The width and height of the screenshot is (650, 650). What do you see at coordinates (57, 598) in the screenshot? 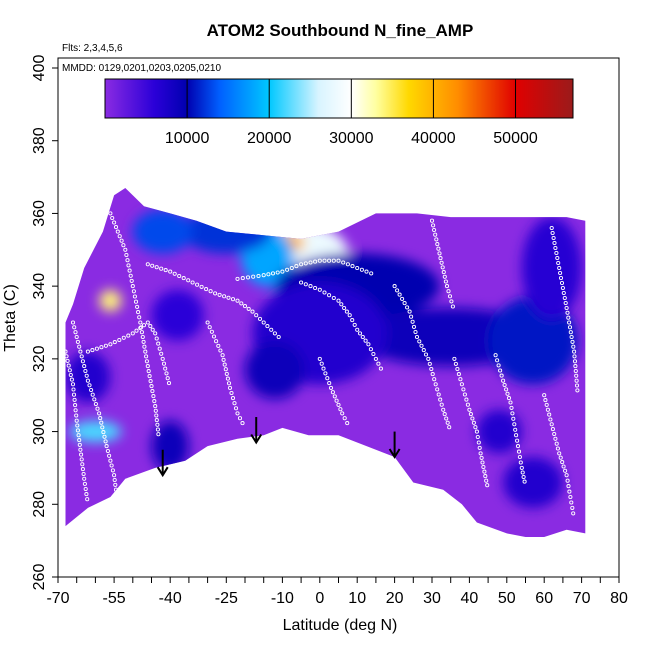
I see `x-tick-label: -70` at bounding box center [57, 598].